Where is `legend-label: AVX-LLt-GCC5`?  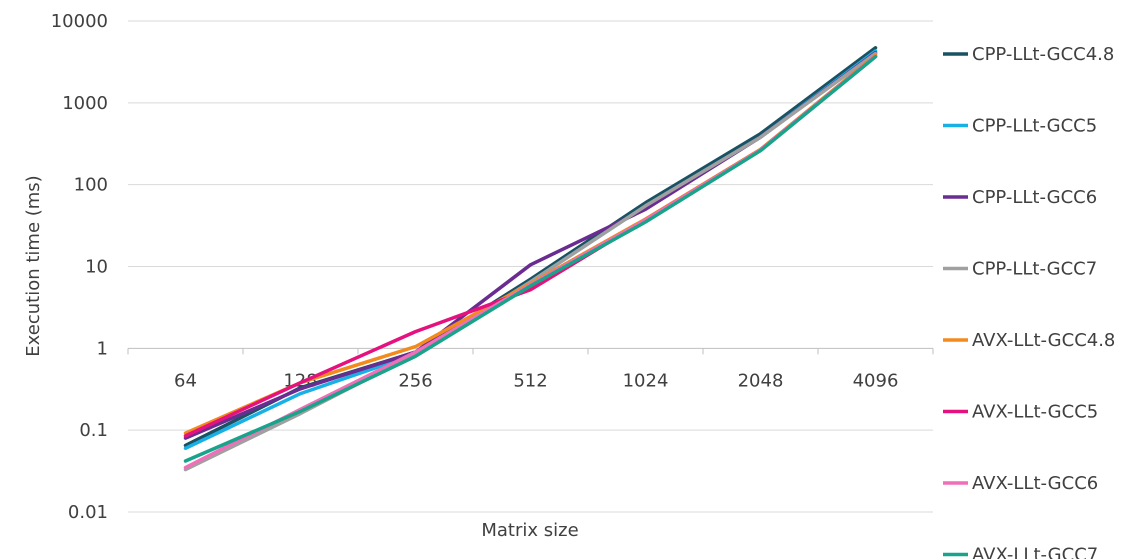
legend-label: AVX-LLt-GCC5 is located at coordinates (1035, 412).